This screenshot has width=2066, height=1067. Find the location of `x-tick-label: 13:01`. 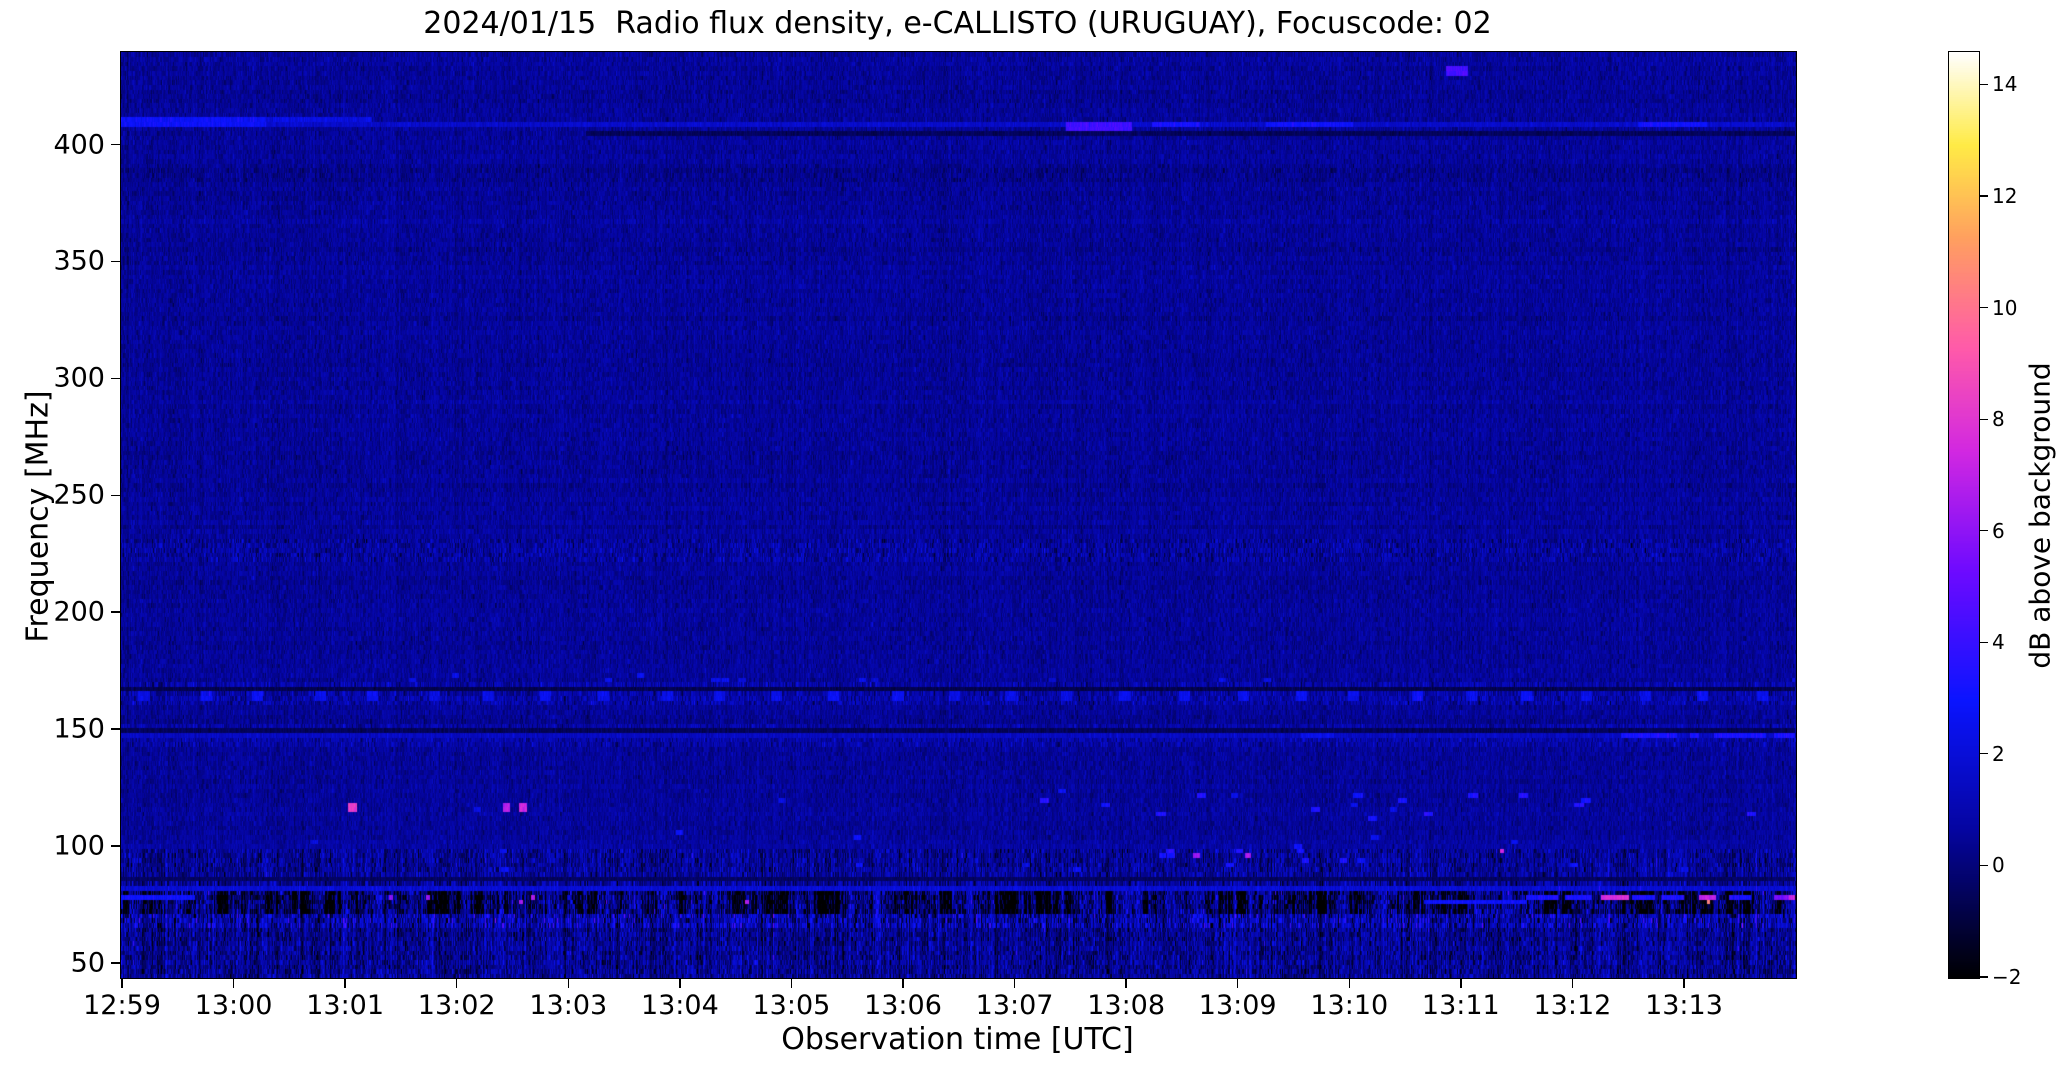

x-tick-label: 13:01 is located at coordinates (345, 1005).